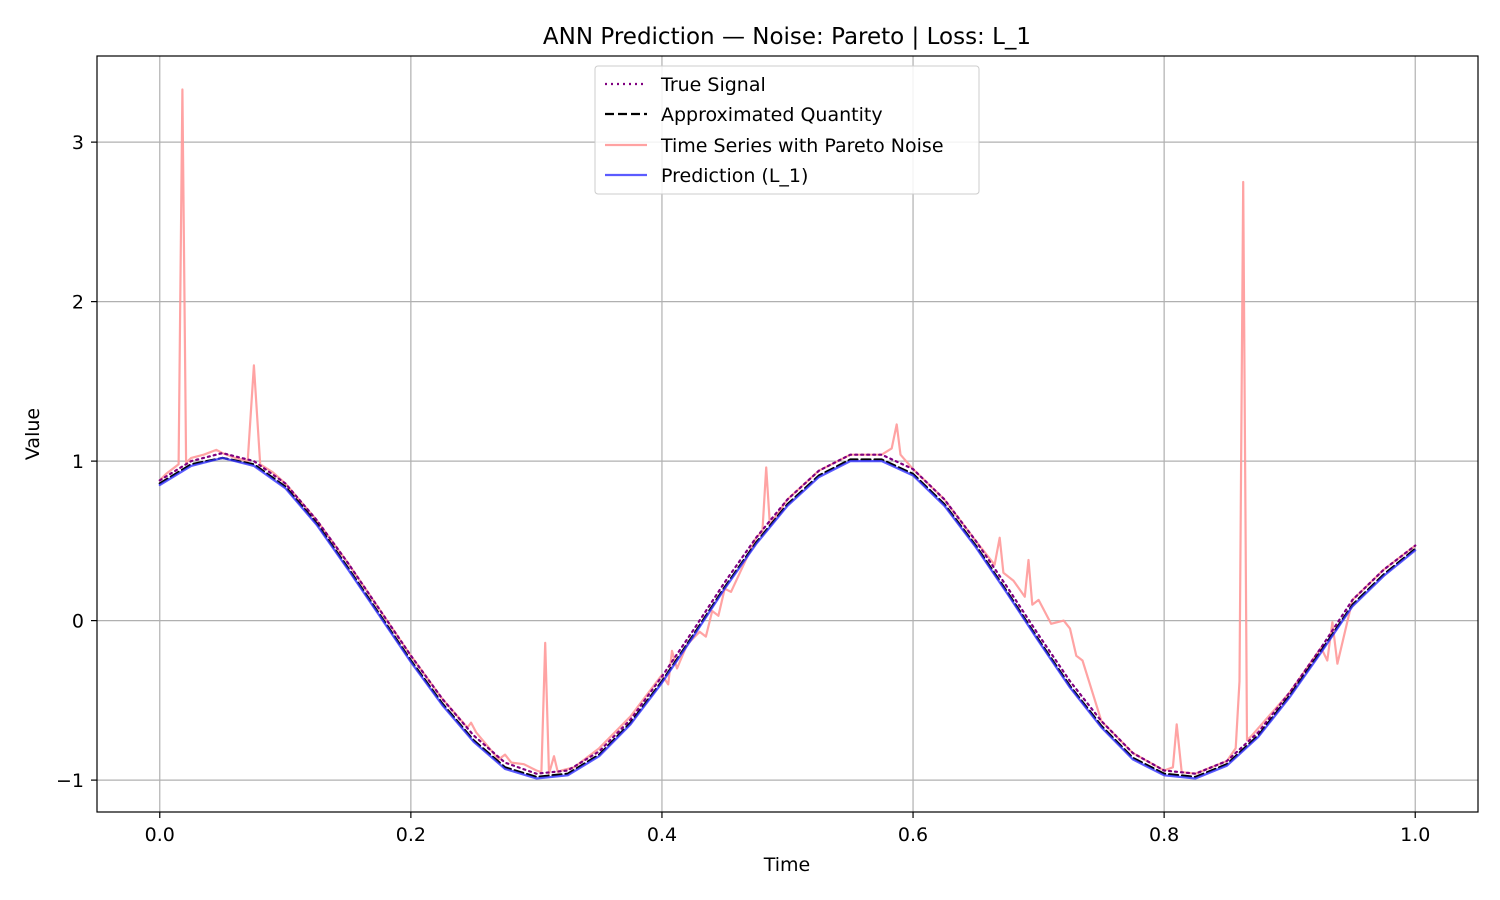 Image resolution: width=1500 pixels, height=900 pixels. What do you see at coordinates (78, 303) in the screenshot?
I see `y-tick-label: 2` at bounding box center [78, 303].